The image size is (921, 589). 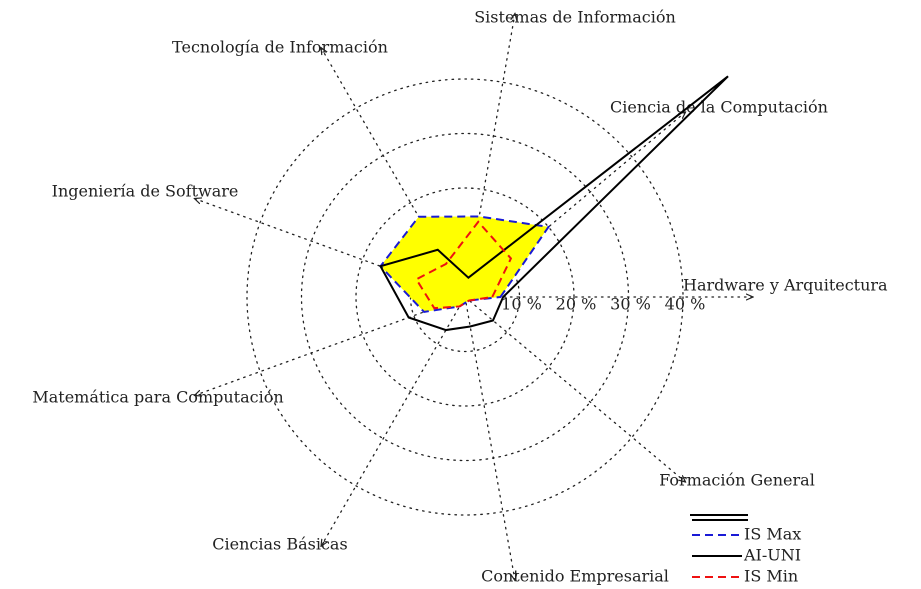 What do you see at coordinates (685, 304) in the screenshot?
I see `r-tick-label: 40 %` at bounding box center [685, 304].